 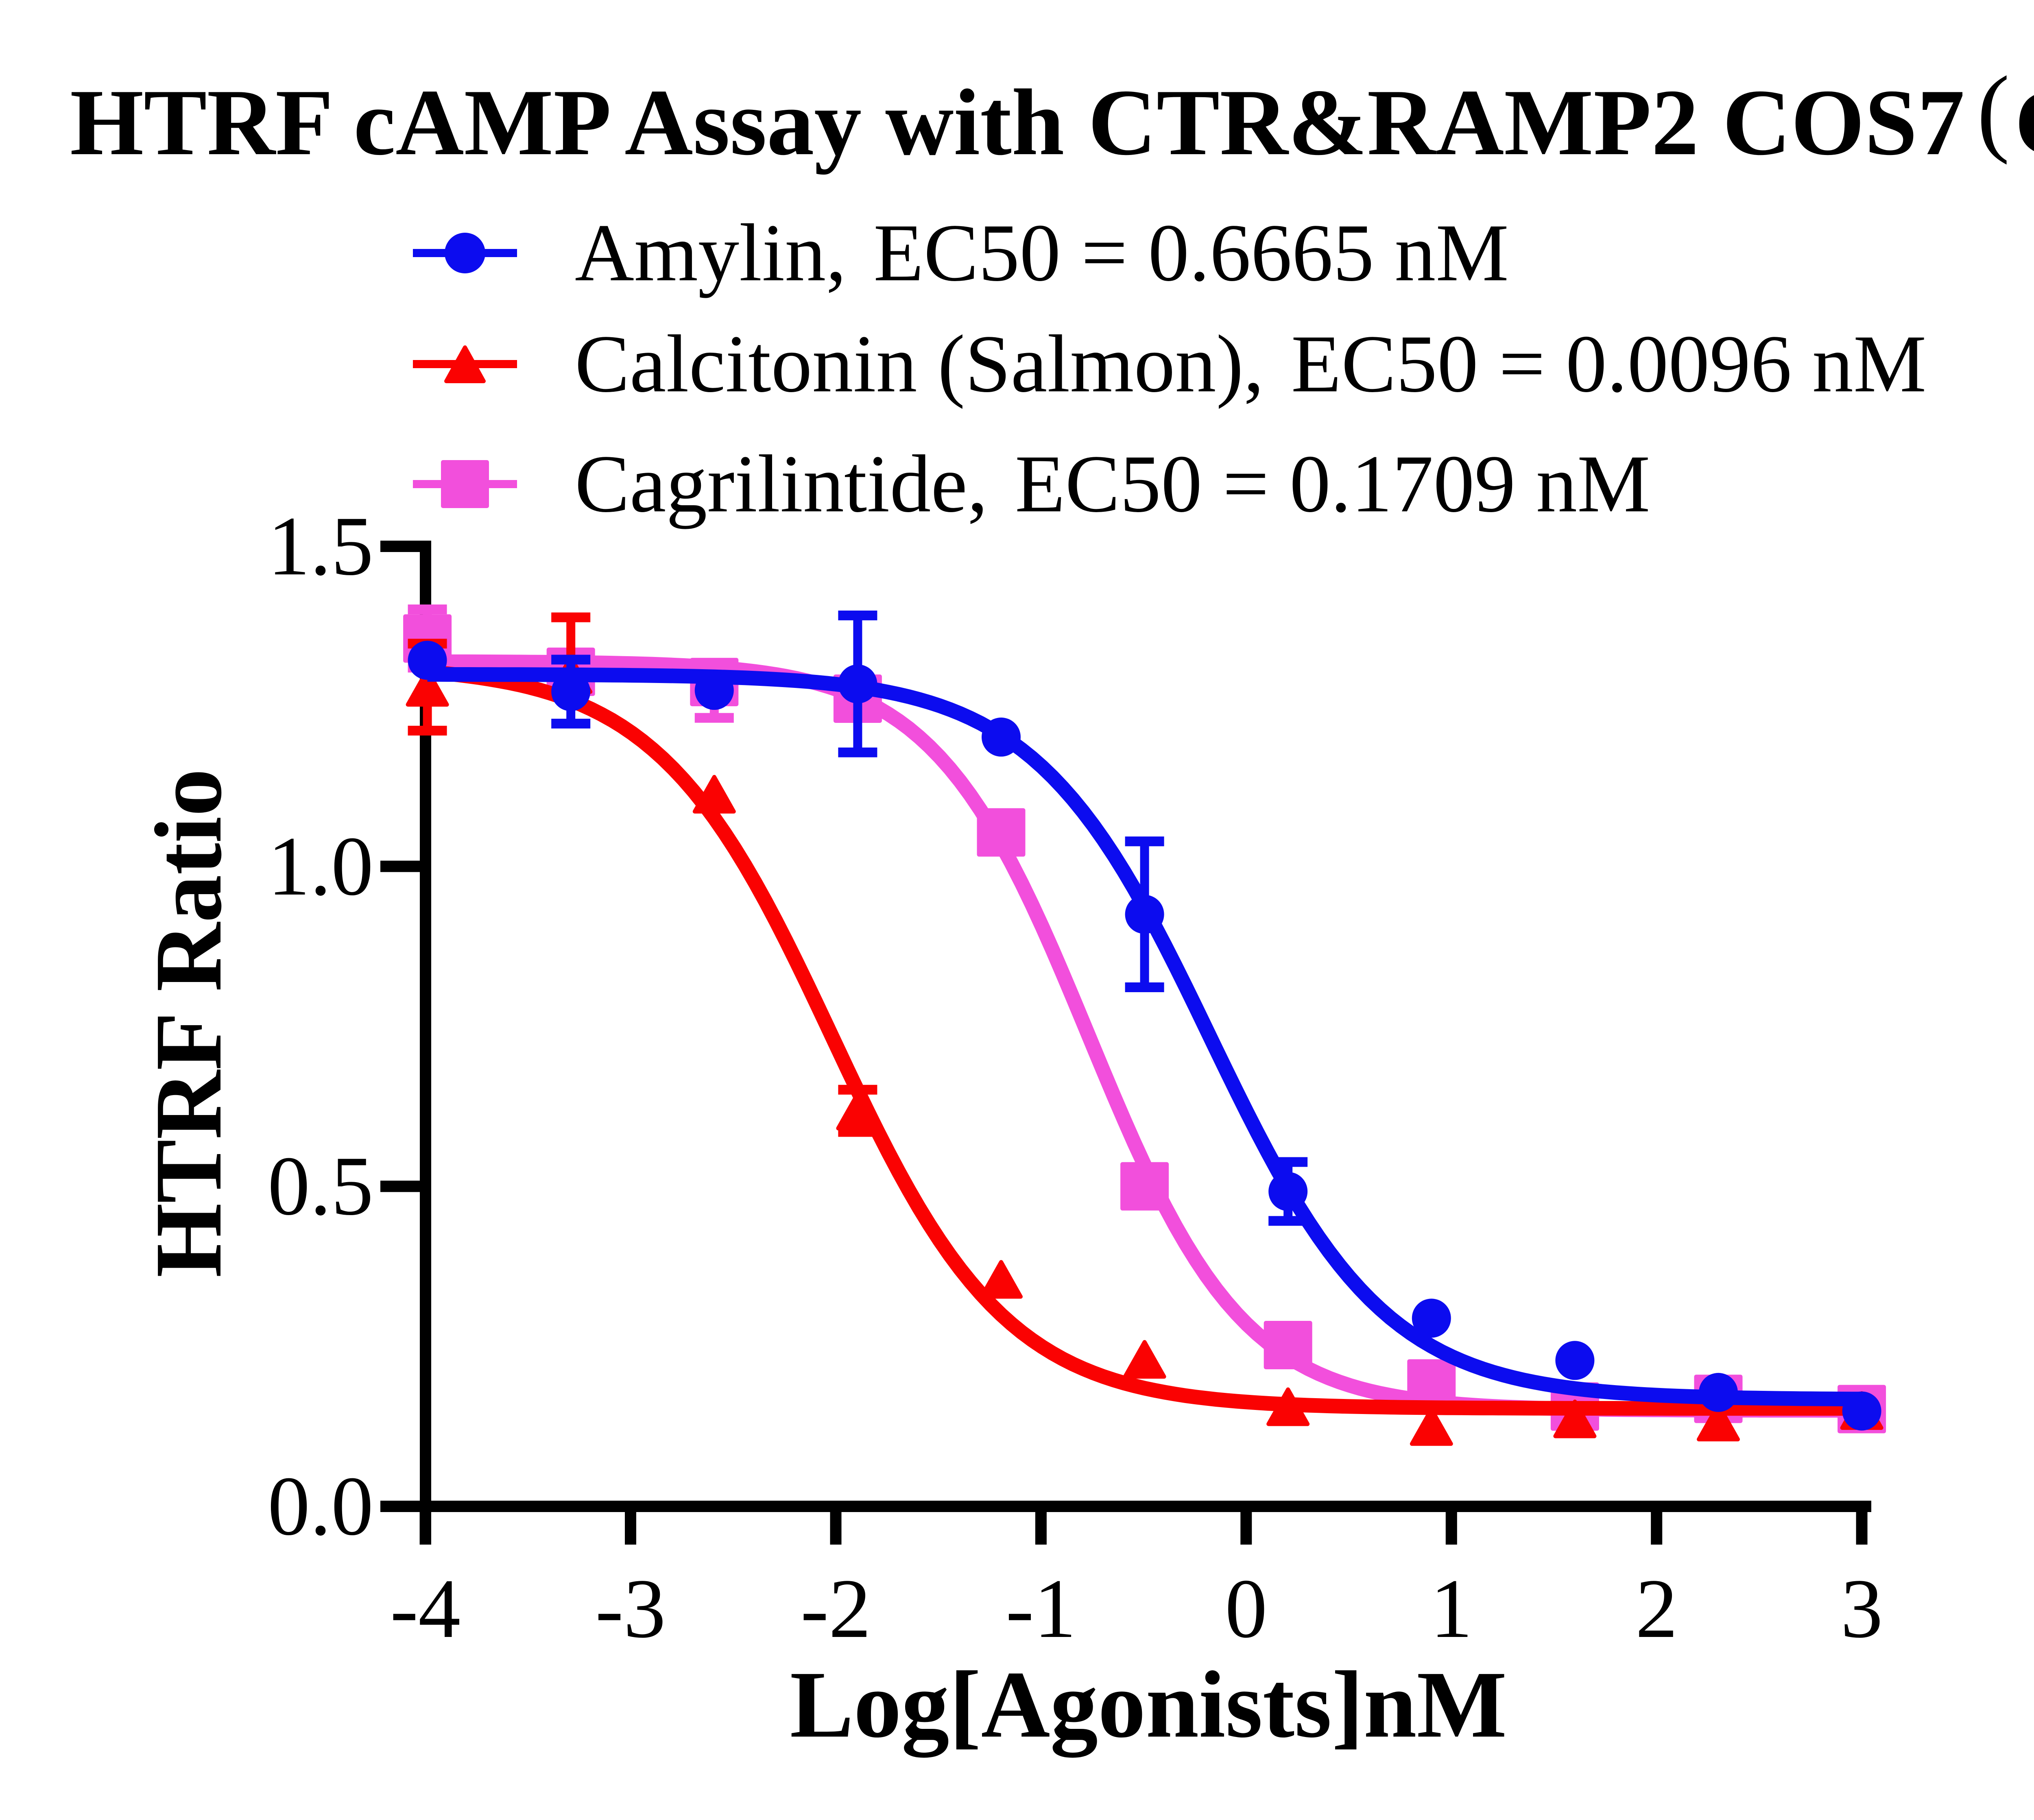 What do you see at coordinates (1246, 1608) in the screenshot?
I see `svg-text: 0` at bounding box center [1246, 1608].